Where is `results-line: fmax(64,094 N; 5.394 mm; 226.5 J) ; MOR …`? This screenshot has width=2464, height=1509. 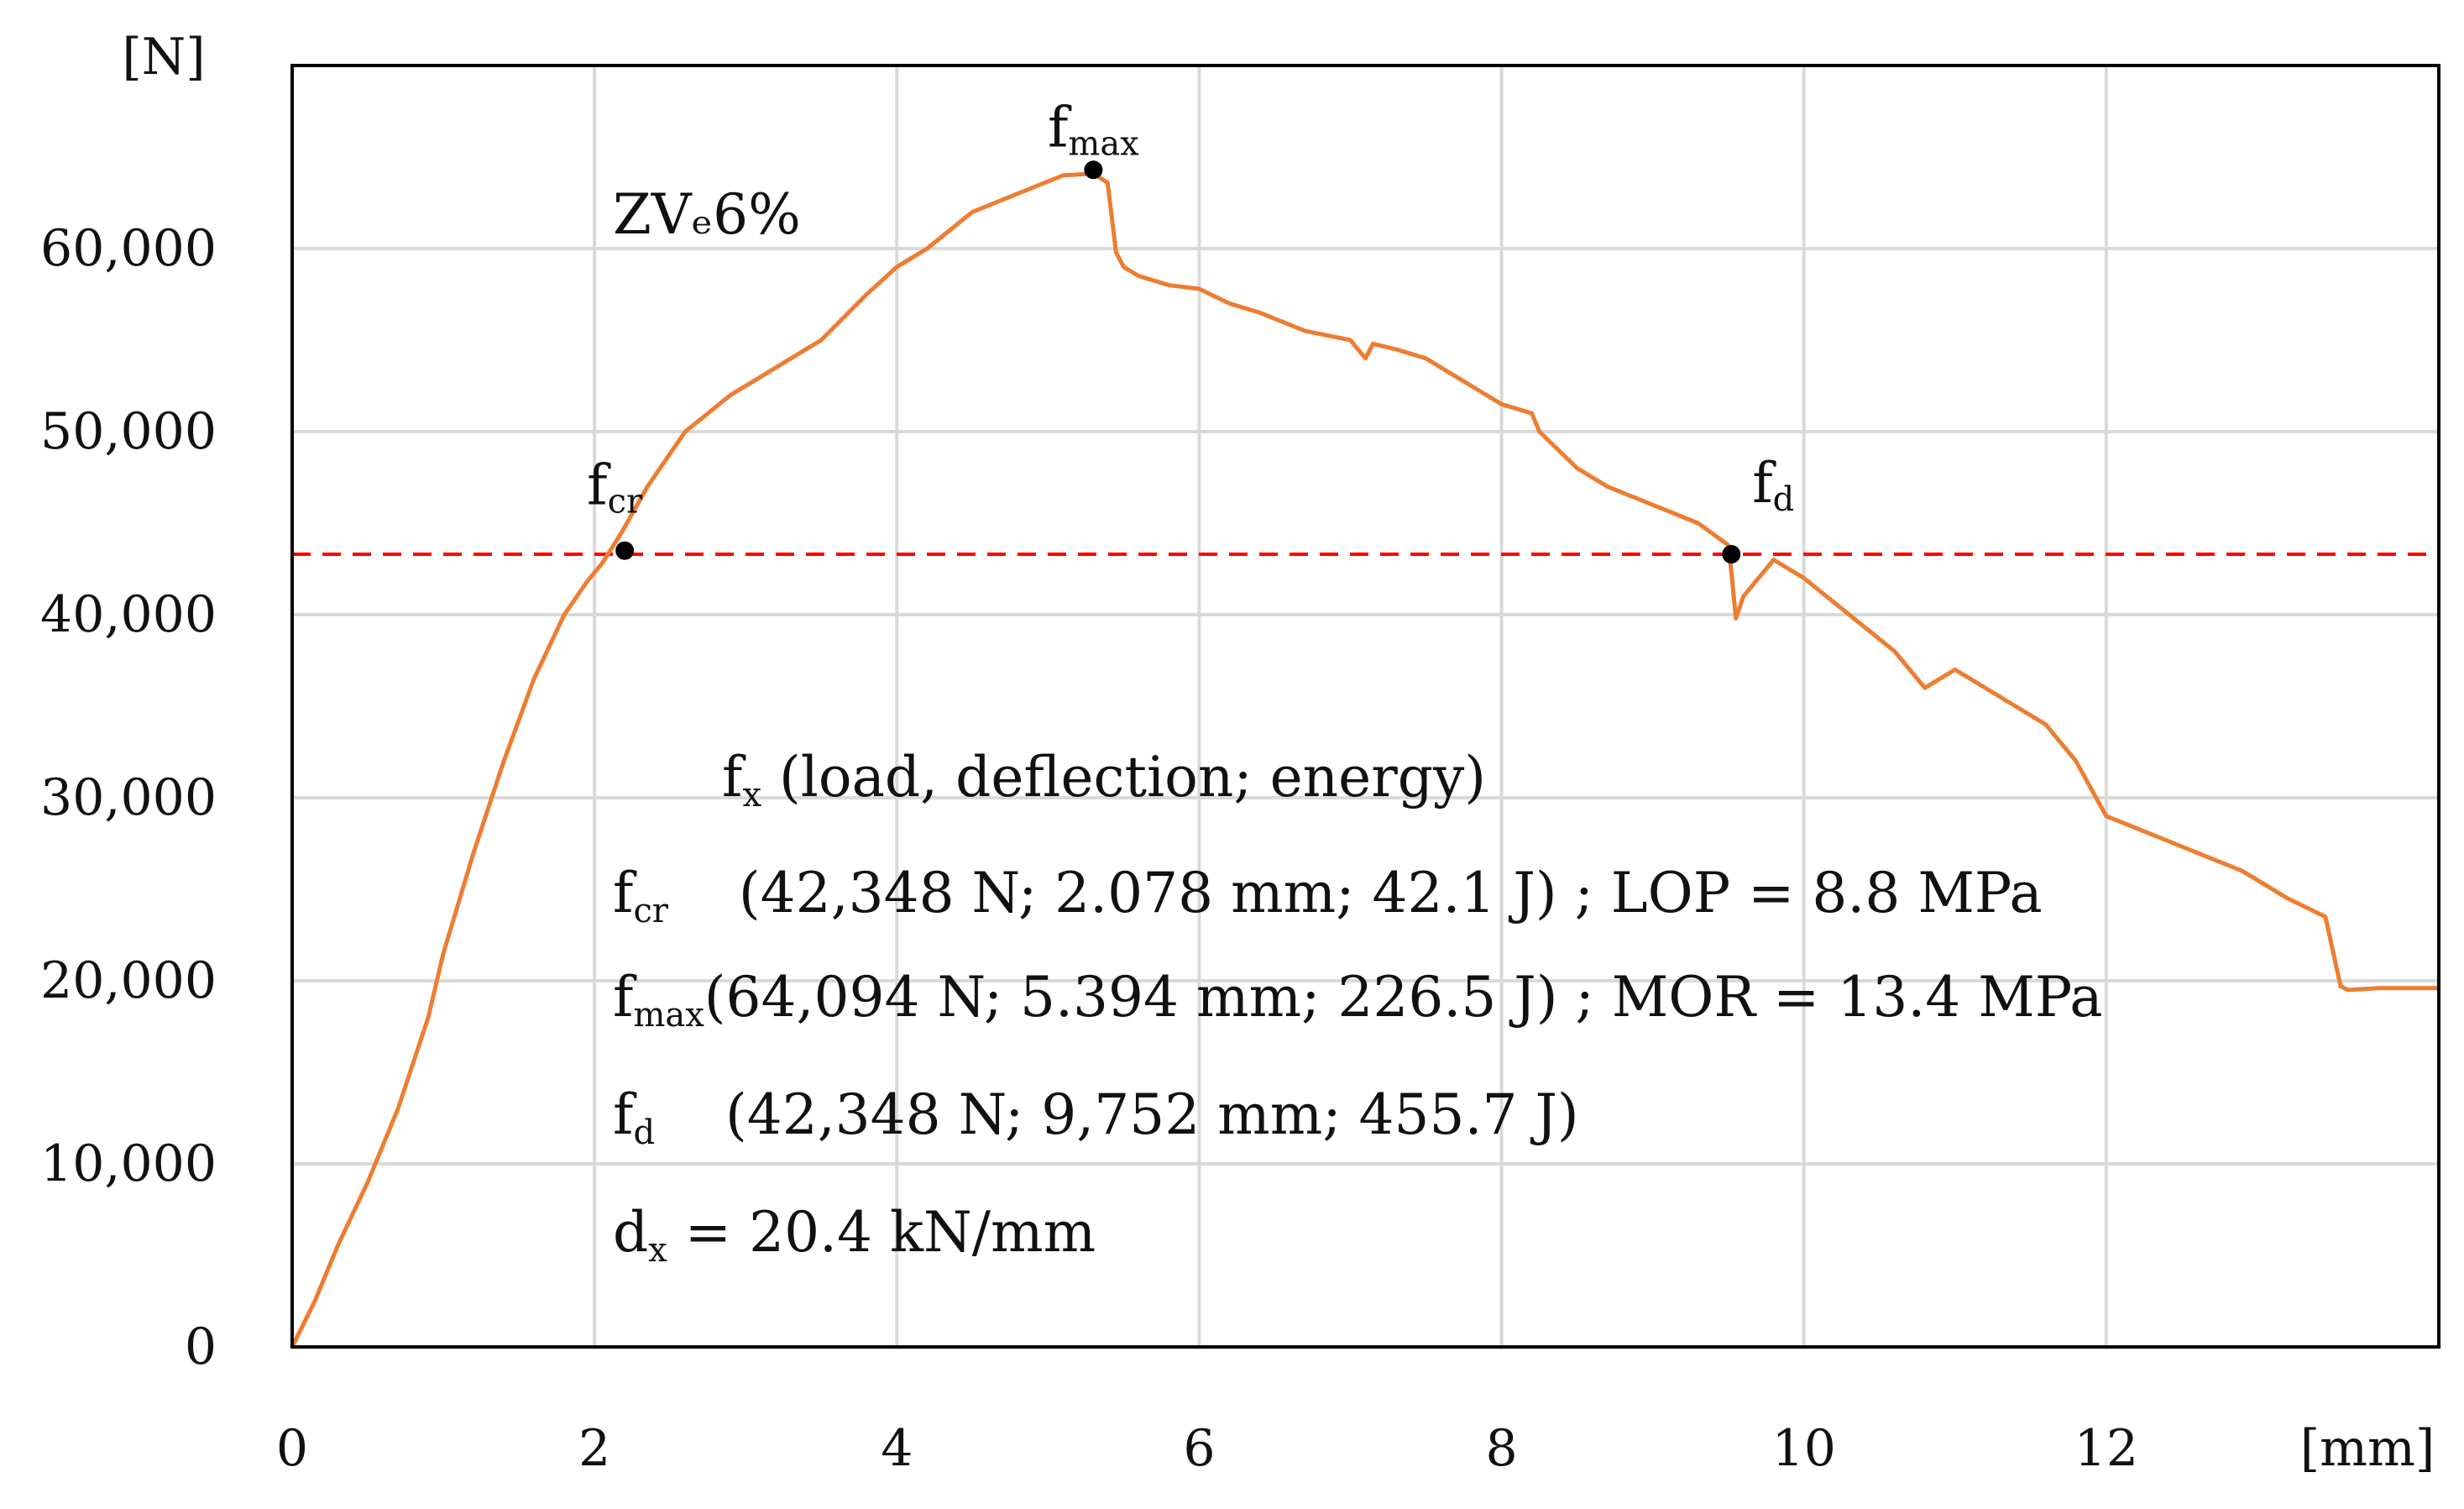 results-line: fmax(64,094 N; 5.394 mm; 226.5 J) ; MOR … is located at coordinates (1358, 1000).